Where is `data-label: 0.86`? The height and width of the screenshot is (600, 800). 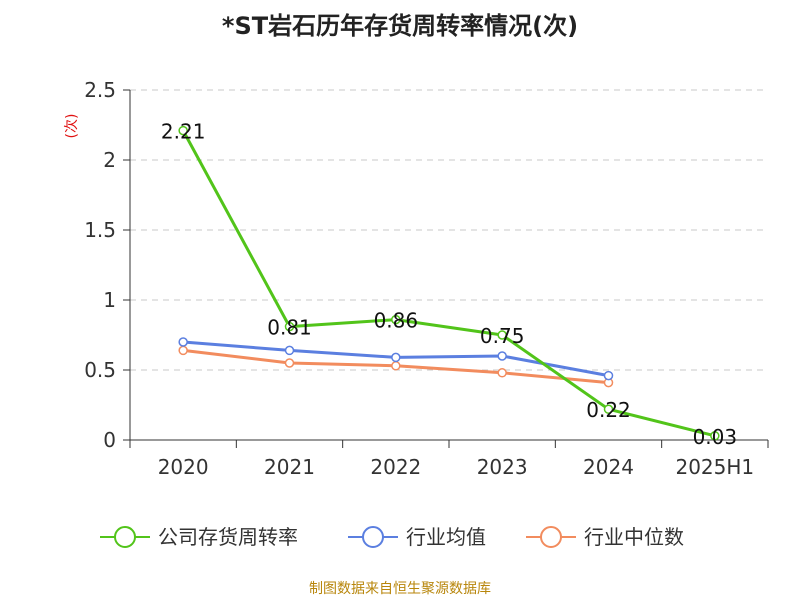 data-label: 0.86 is located at coordinates (396, 321).